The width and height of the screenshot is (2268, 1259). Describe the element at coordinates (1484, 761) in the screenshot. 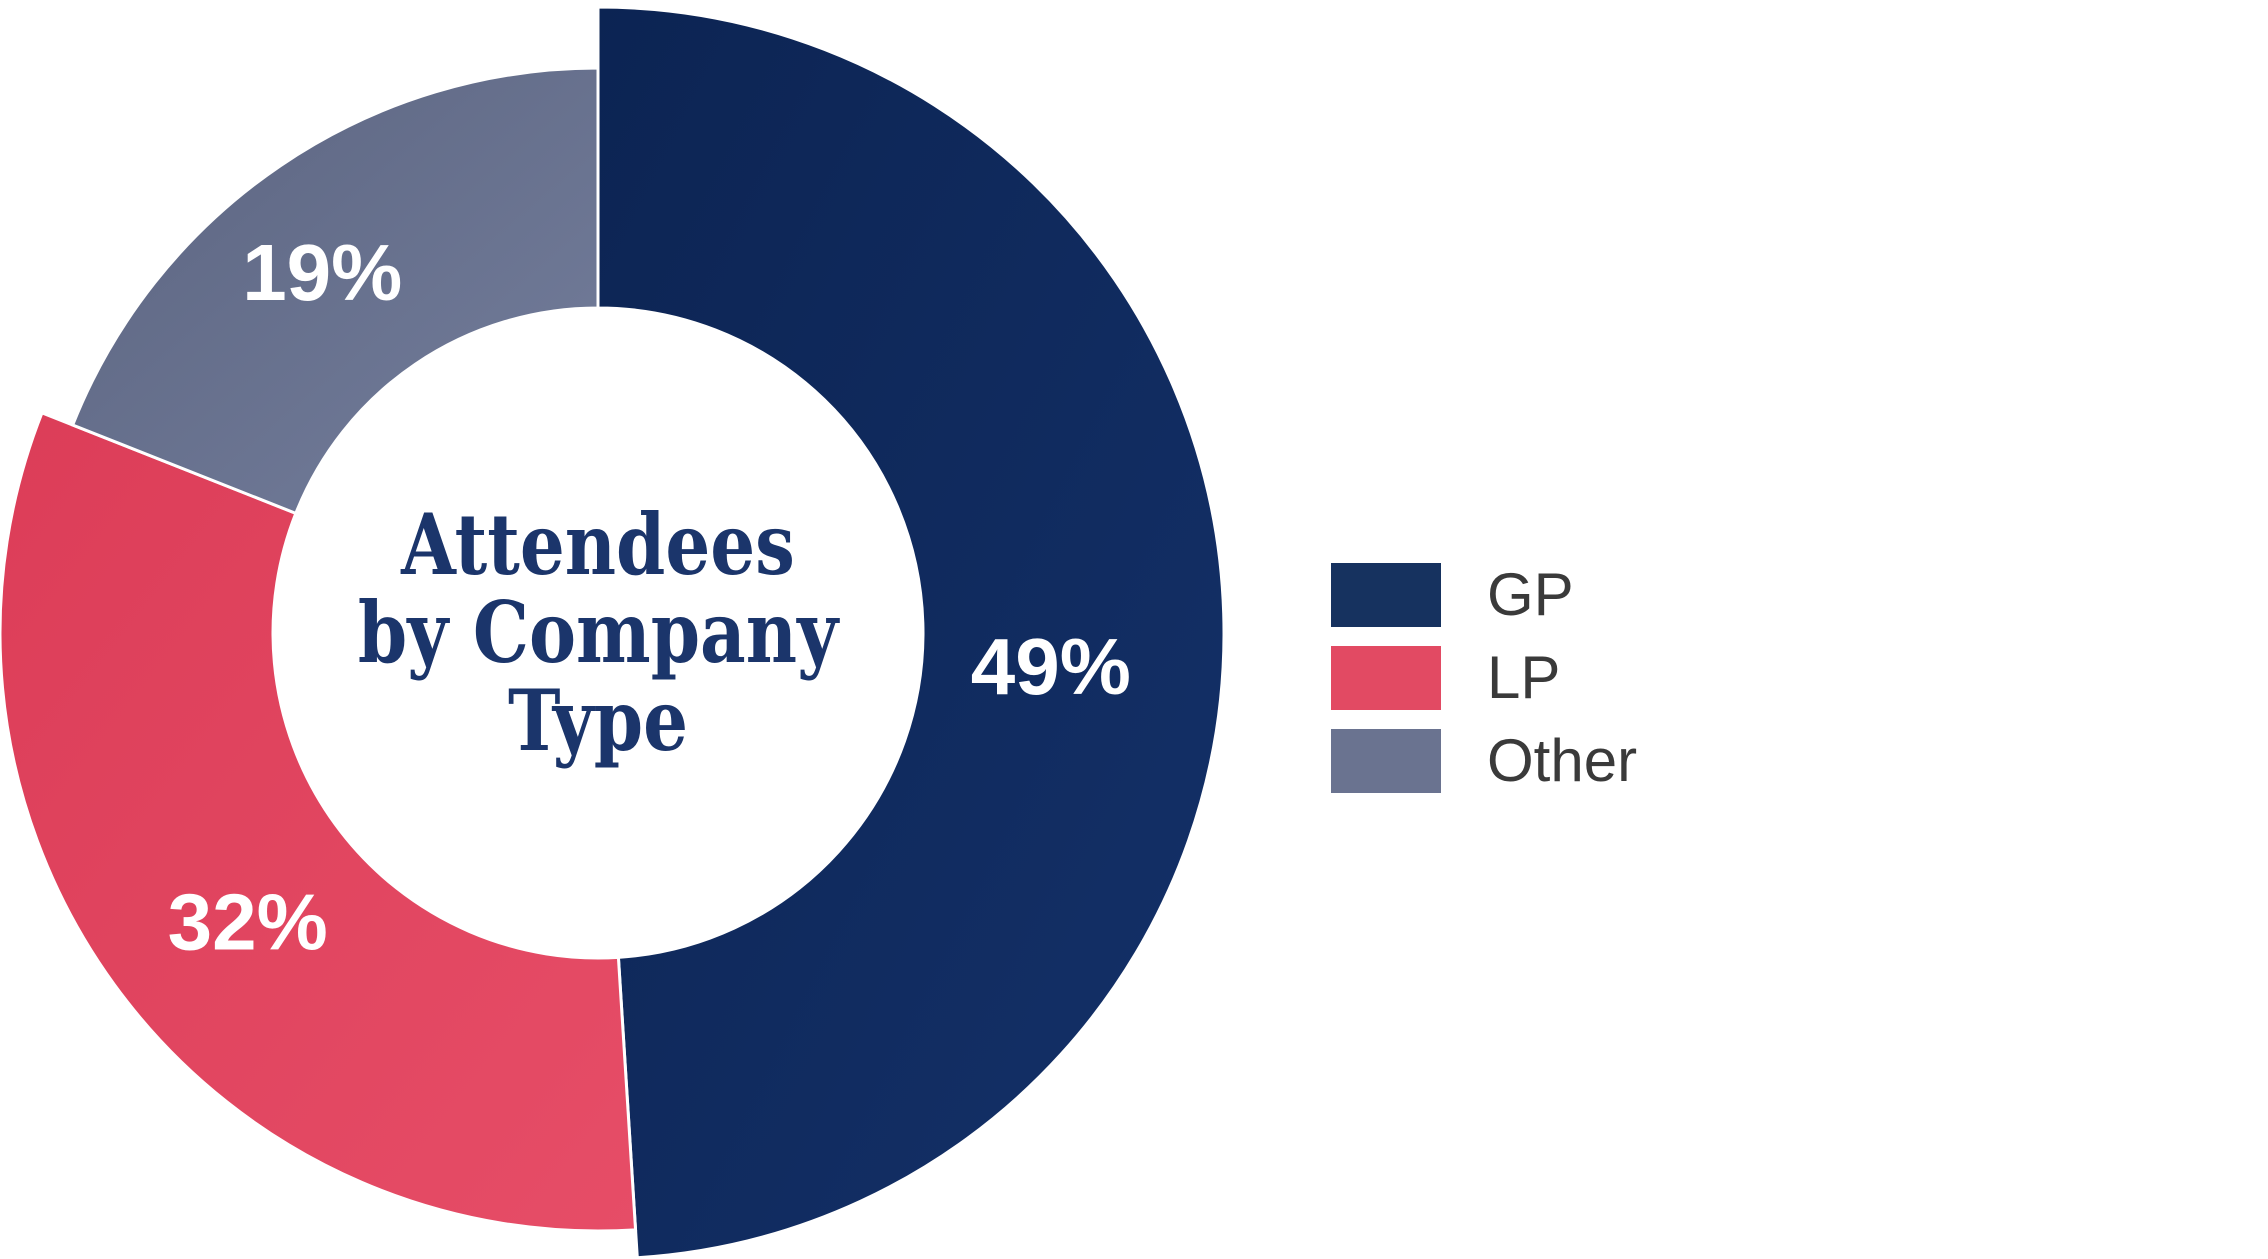

I see `legend-item-other: Other` at that location.